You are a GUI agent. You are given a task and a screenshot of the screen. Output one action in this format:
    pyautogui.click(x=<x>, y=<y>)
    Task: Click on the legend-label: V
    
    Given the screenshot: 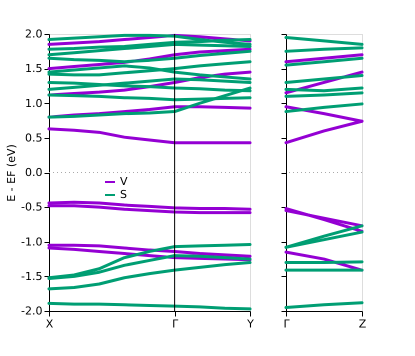 What is the action you would take?
    pyautogui.click(x=124, y=181)
    